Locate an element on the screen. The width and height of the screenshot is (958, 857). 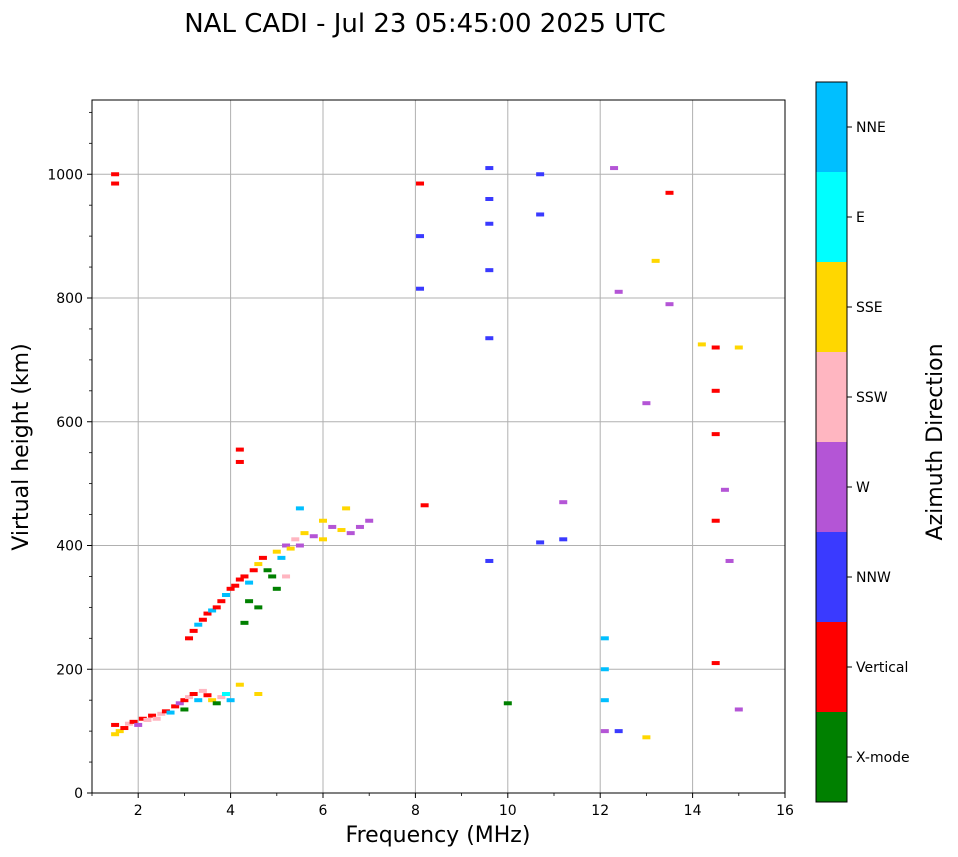
y-axis-ticks: 0 200 400 600 800 1000 is located at coordinates (69, 456).